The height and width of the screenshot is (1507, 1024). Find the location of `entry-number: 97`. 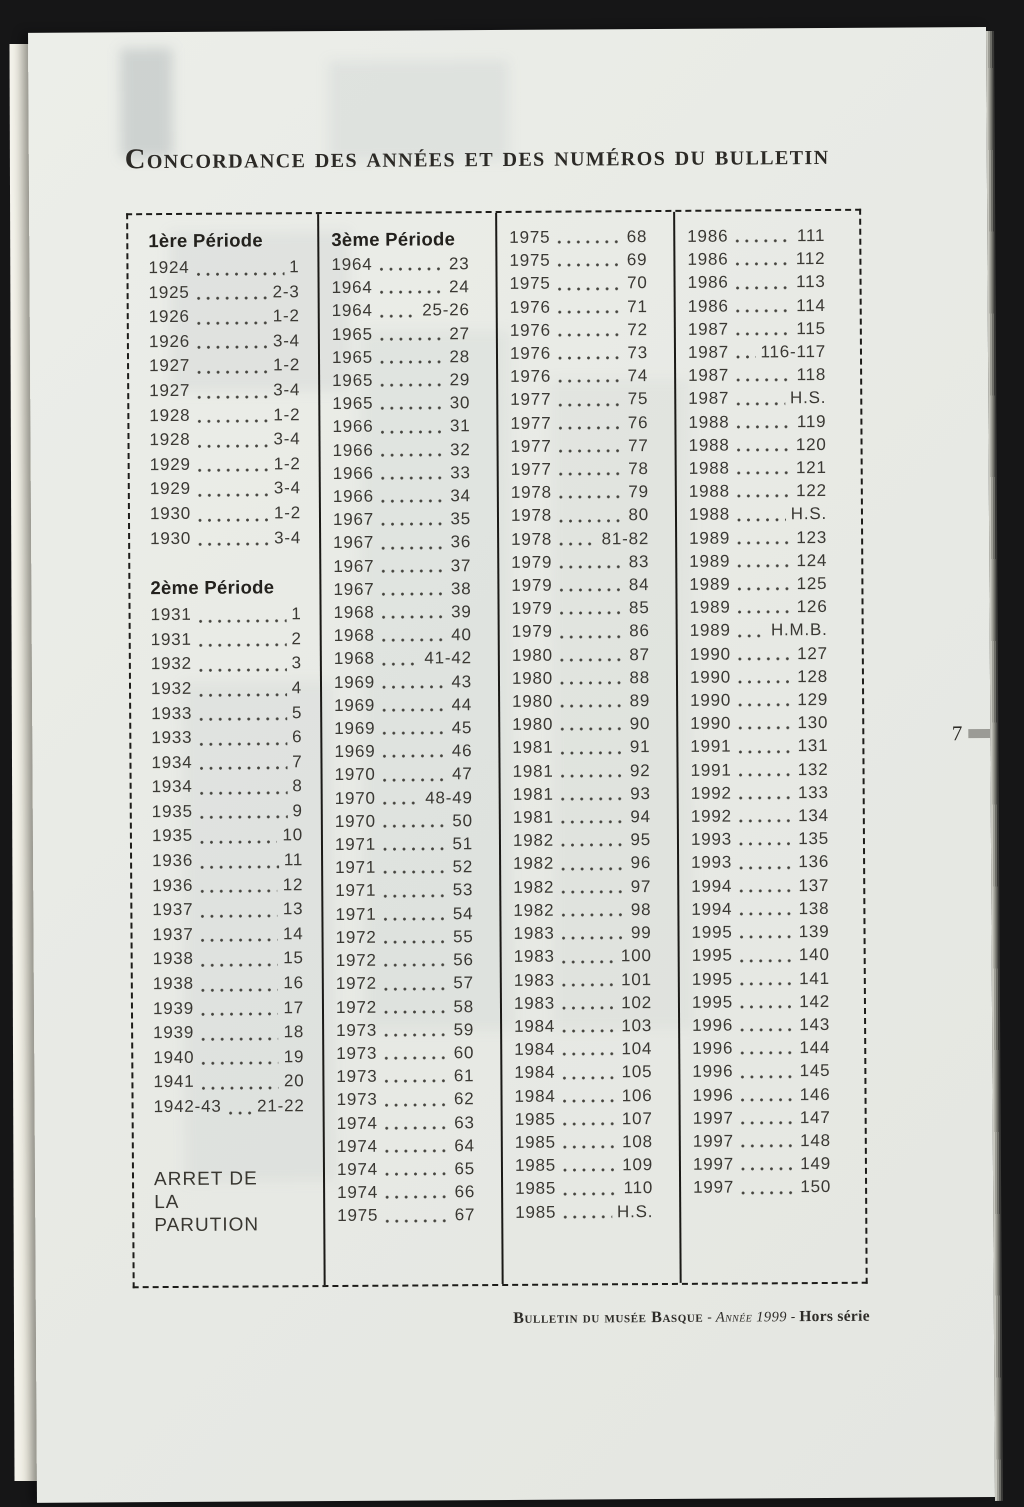

entry-number: 97 is located at coordinates (641, 886).